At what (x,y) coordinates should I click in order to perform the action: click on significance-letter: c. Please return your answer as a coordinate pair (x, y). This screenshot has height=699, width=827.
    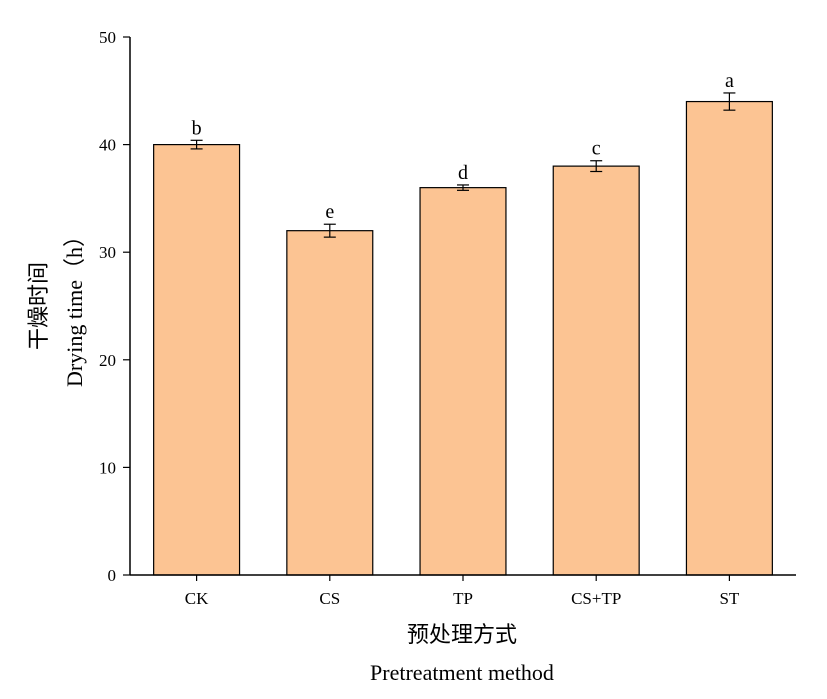
    Looking at the image, I should click on (596, 149).